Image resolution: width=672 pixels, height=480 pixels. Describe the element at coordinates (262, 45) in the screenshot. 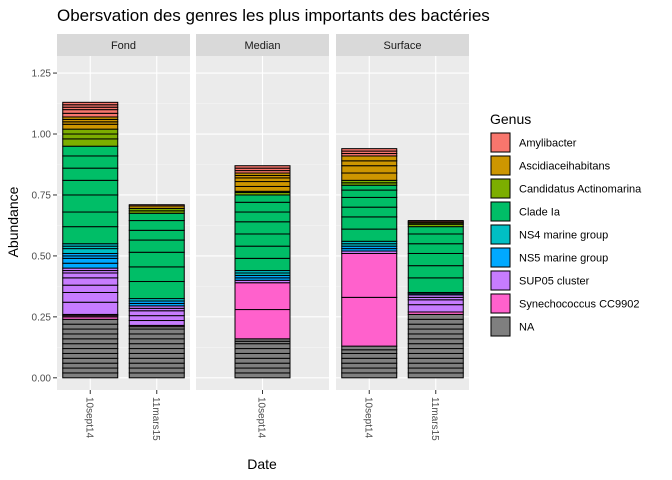

I see `facet-strip` at that location.